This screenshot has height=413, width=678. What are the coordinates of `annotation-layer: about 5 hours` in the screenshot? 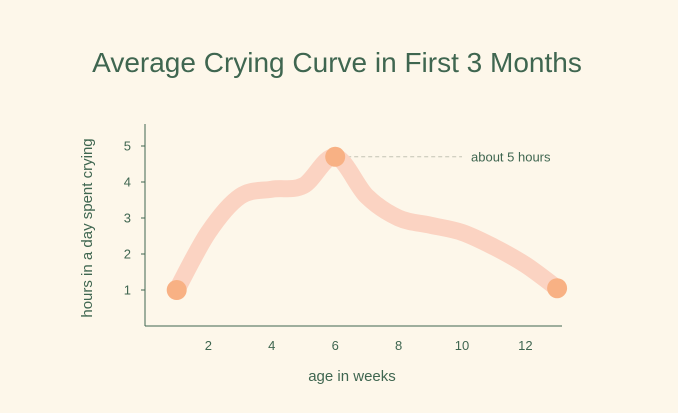 It's located at (511, 156).